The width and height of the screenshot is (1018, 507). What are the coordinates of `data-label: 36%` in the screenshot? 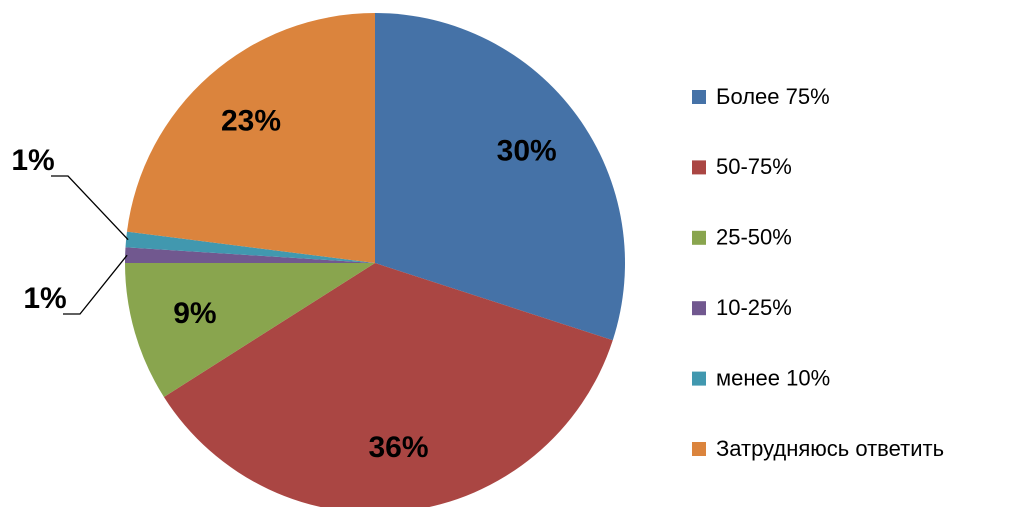 It's located at (398, 447).